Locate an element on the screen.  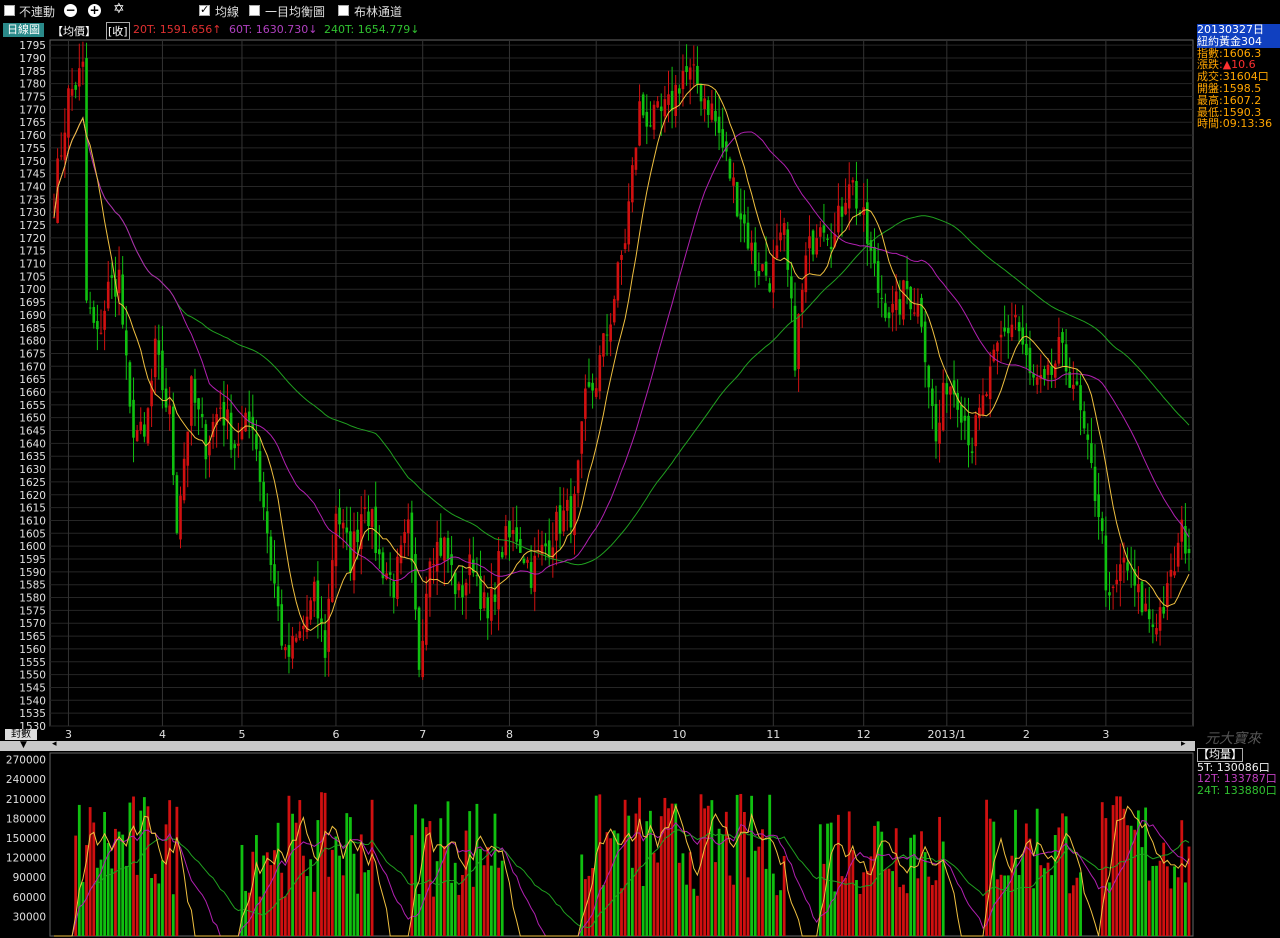
x-tick-label: 2 is located at coordinates (1026, 734).